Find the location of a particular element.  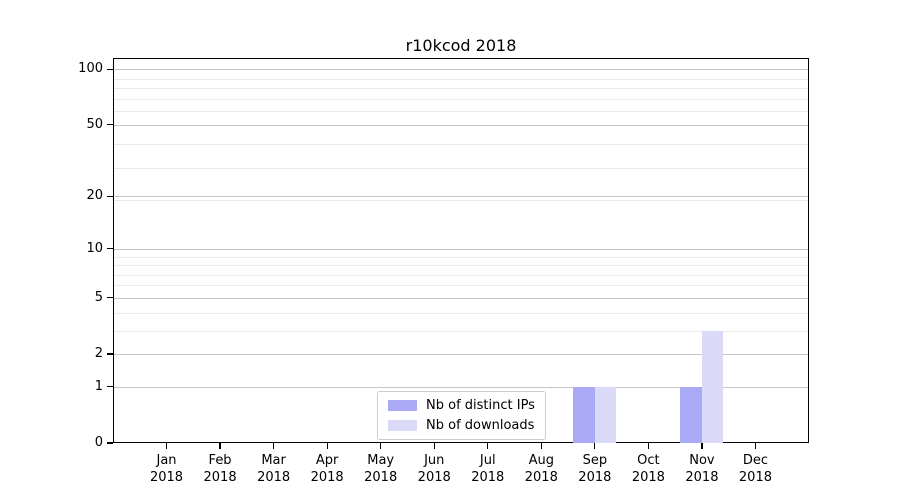

y-tick-label: 100 is located at coordinates (90, 69).